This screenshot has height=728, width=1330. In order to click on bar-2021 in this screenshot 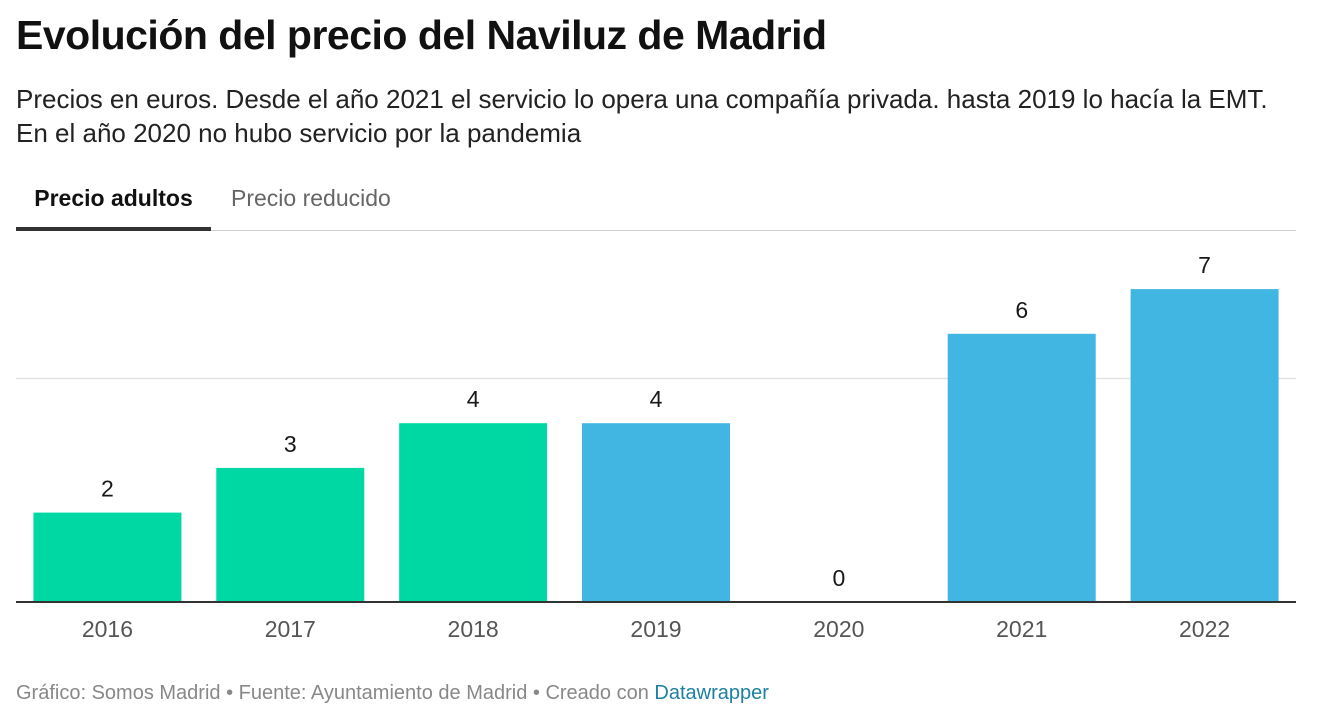, I will do `click(1021, 467)`.